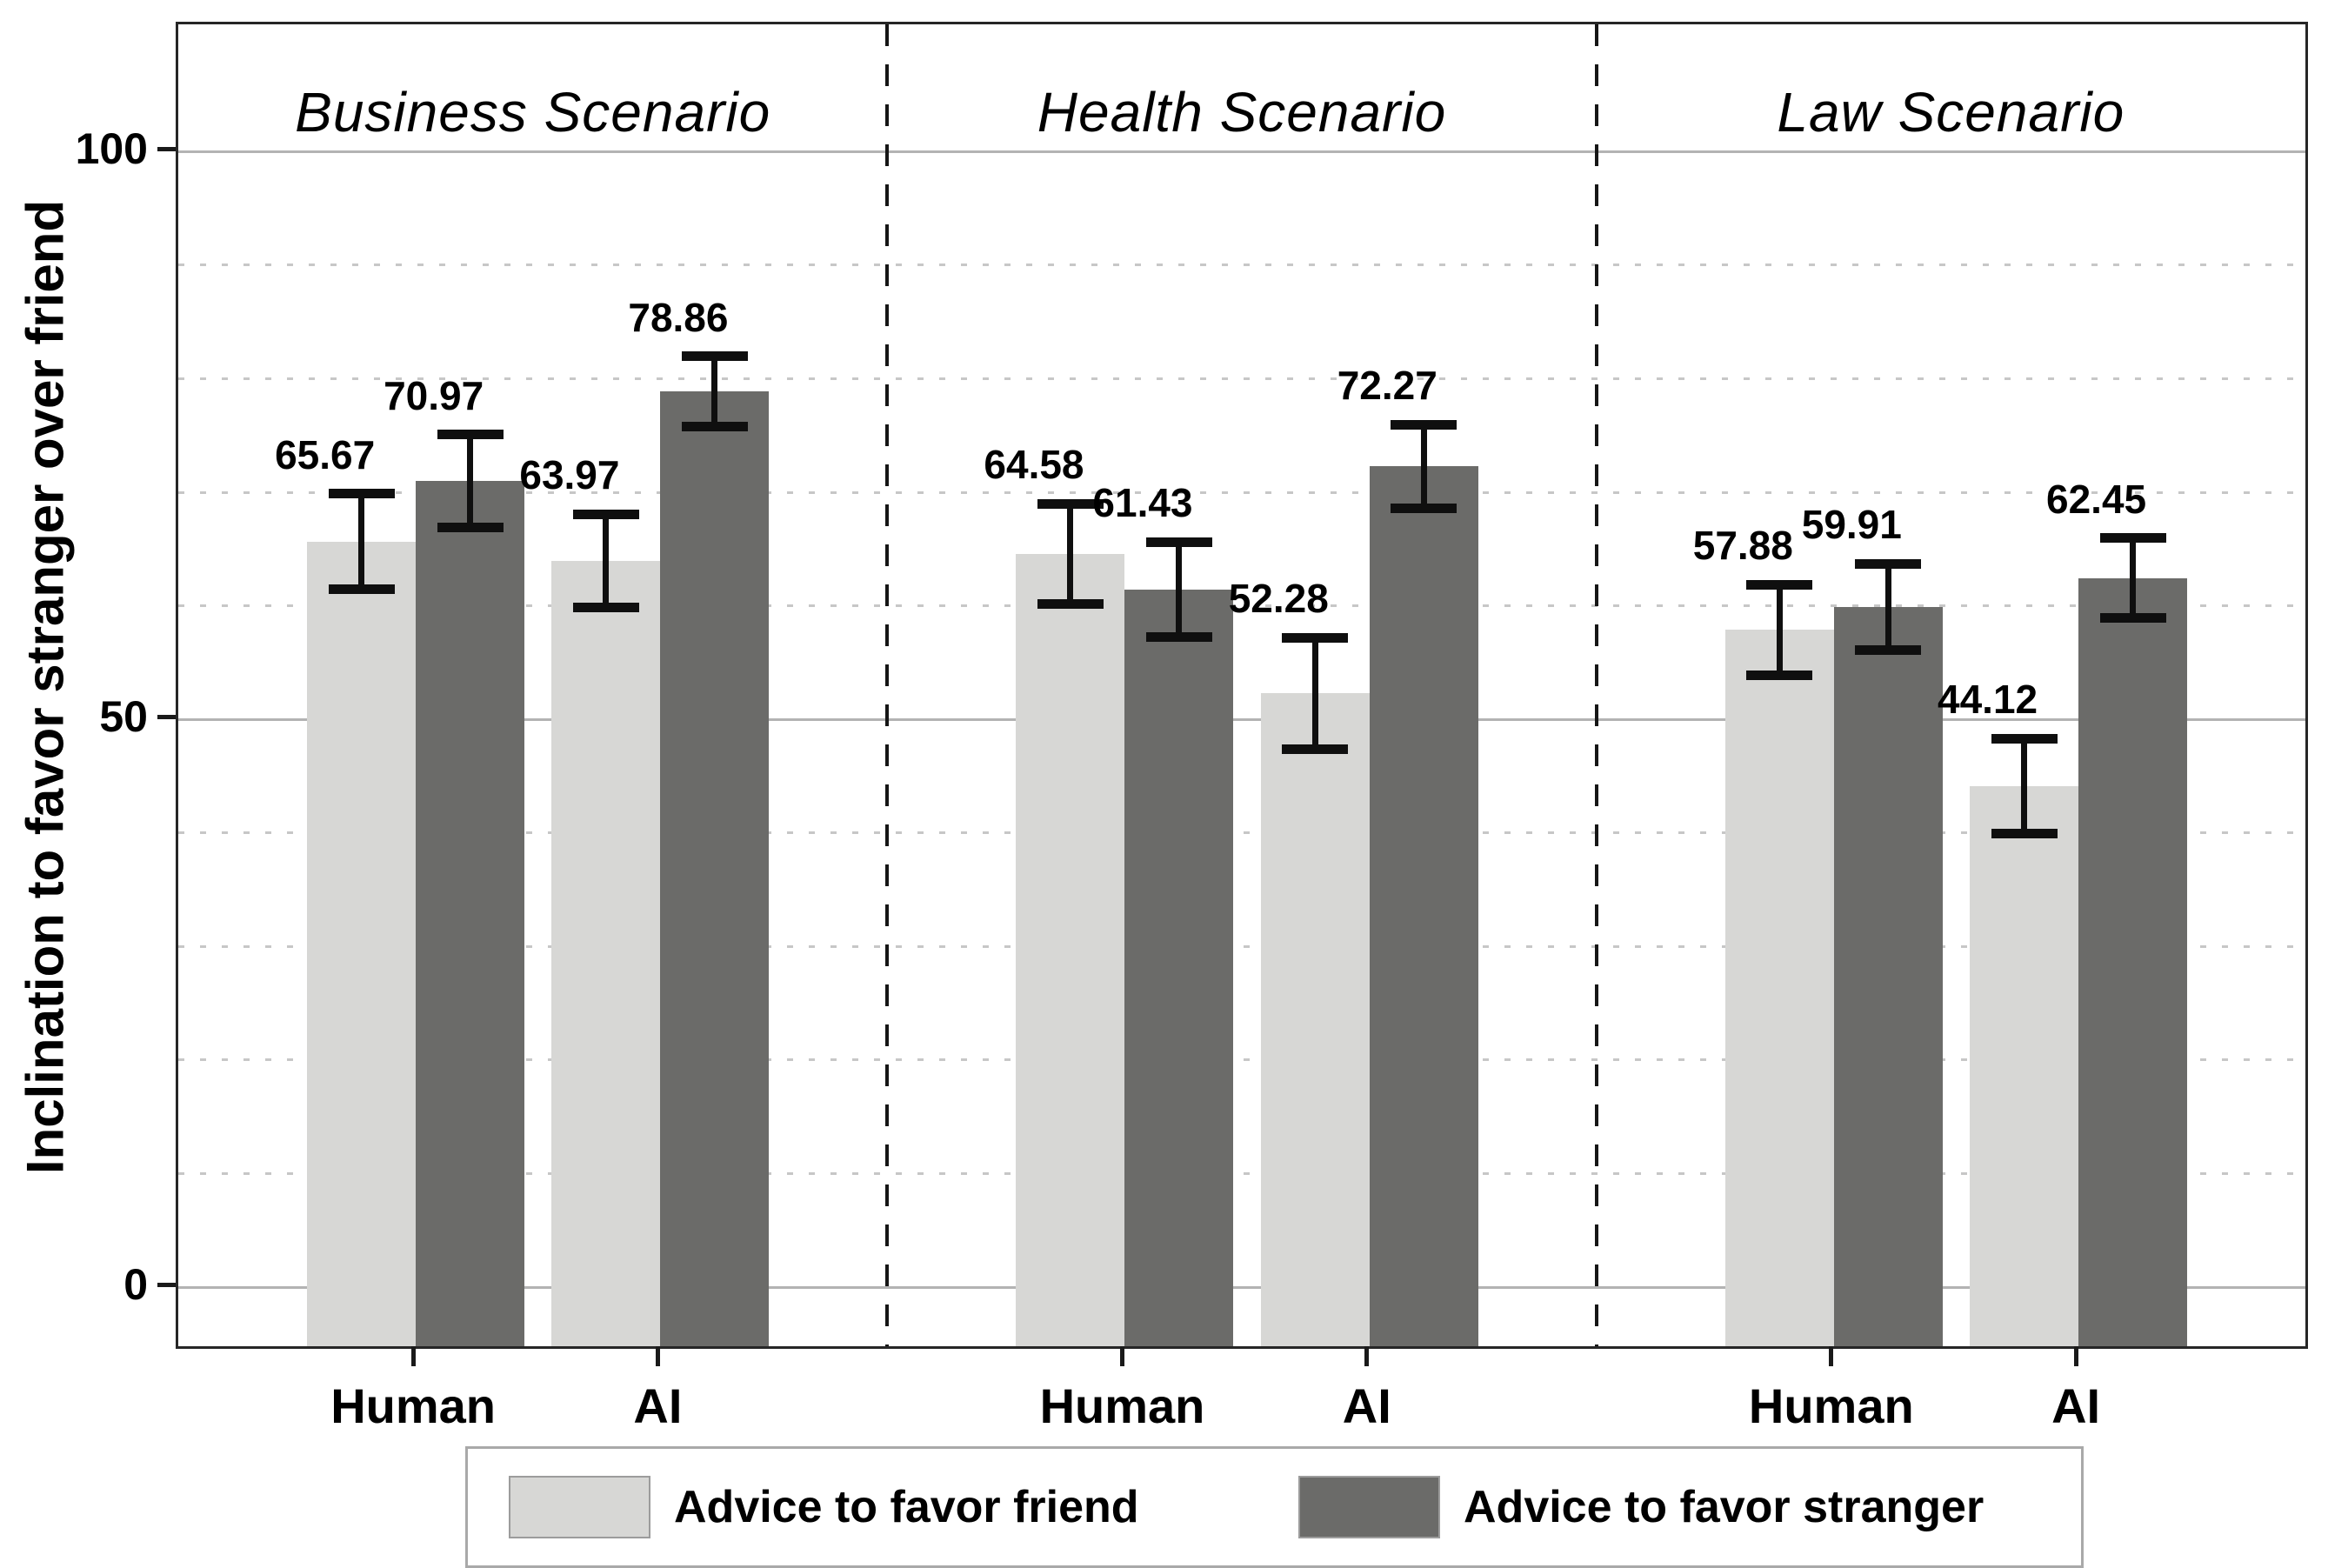 The height and width of the screenshot is (1568, 2348). What do you see at coordinates (1387, 386) in the screenshot?
I see `bar-value-label: 72.27` at bounding box center [1387, 386].